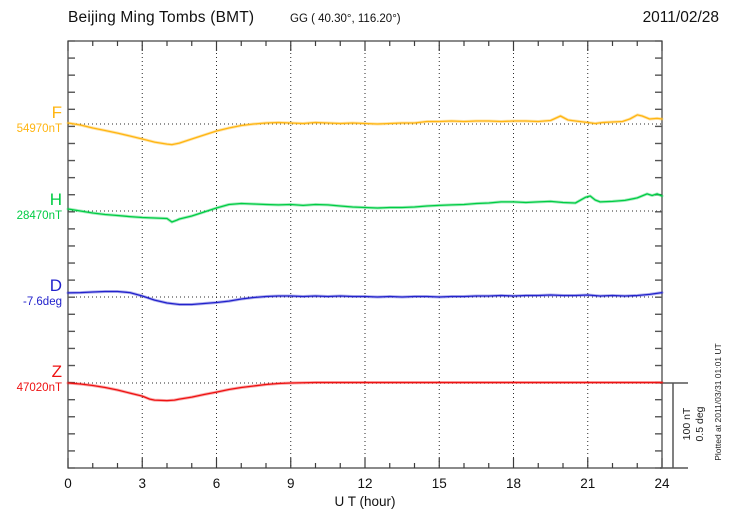 The width and height of the screenshot is (730, 520). What do you see at coordinates (39, 215) in the screenshot?
I see `channel-baseline-value-h: 28470nT` at bounding box center [39, 215].